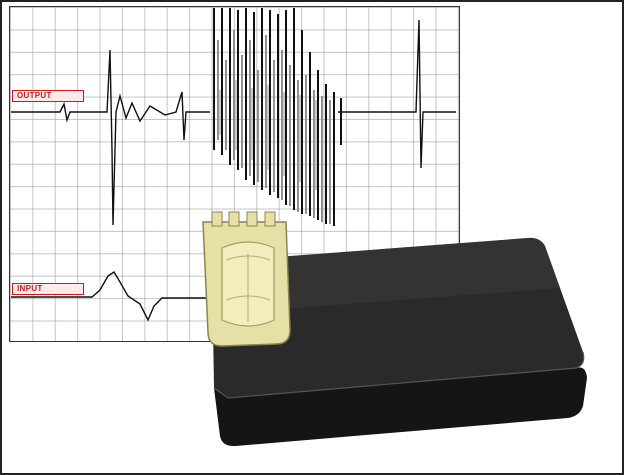 This screenshot has height=475, width=624. Describe the element at coordinates (246, 279) in the screenshot. I see `connector-plug` at that location.